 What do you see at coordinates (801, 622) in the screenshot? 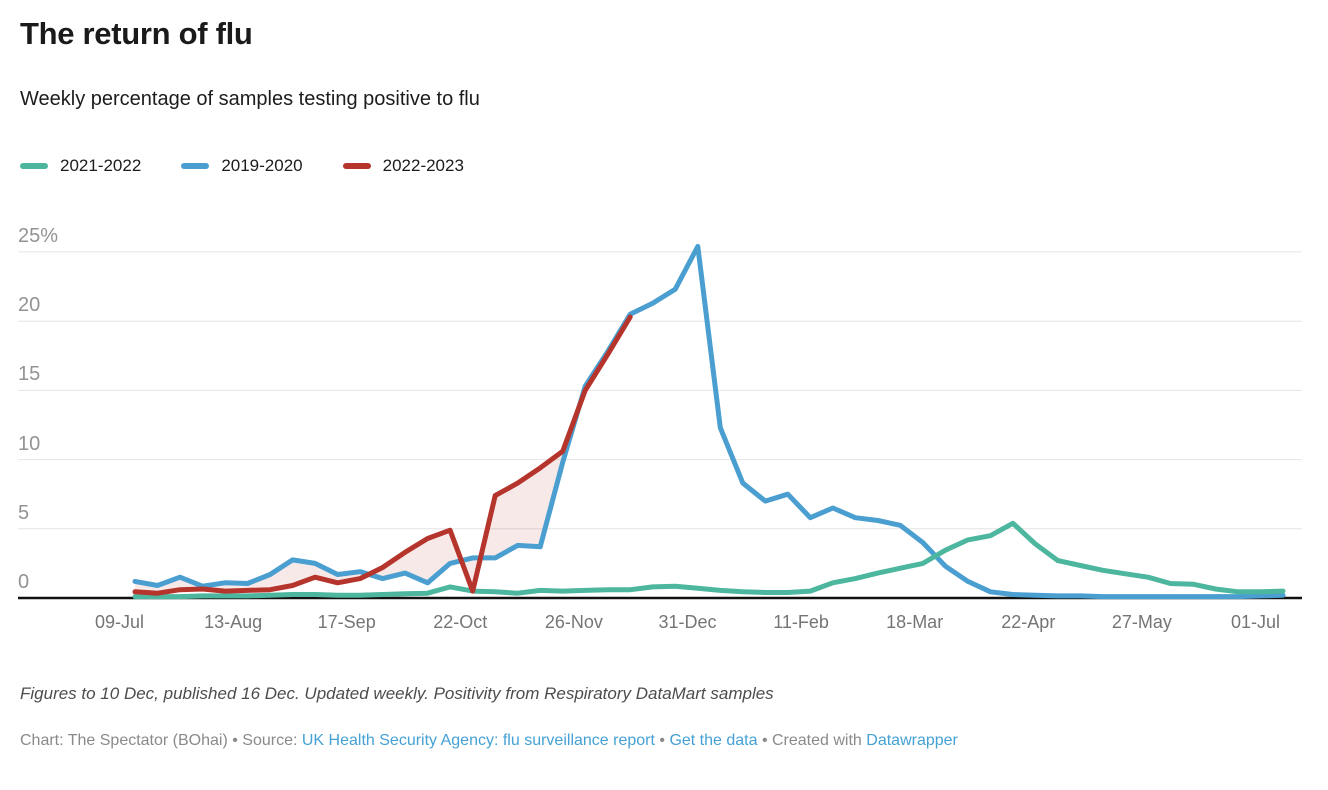
I see `x-tick-label-11-Feb: 11-Feb` at bounding box center [801, 622].